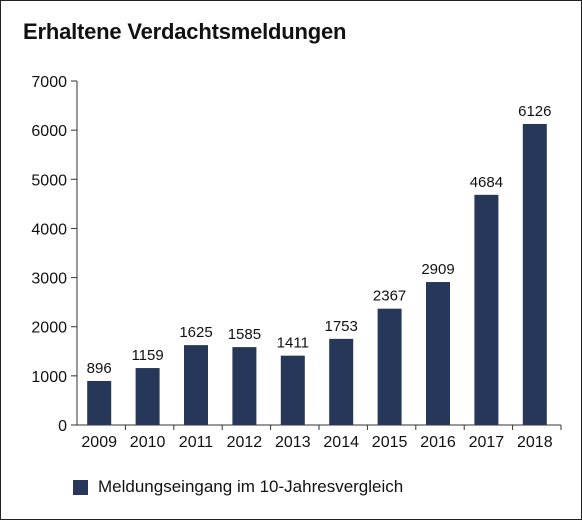  Describe the element at coordinates (49, 328) in the screenshot. I see `y-tick-label: 2000` at that location.